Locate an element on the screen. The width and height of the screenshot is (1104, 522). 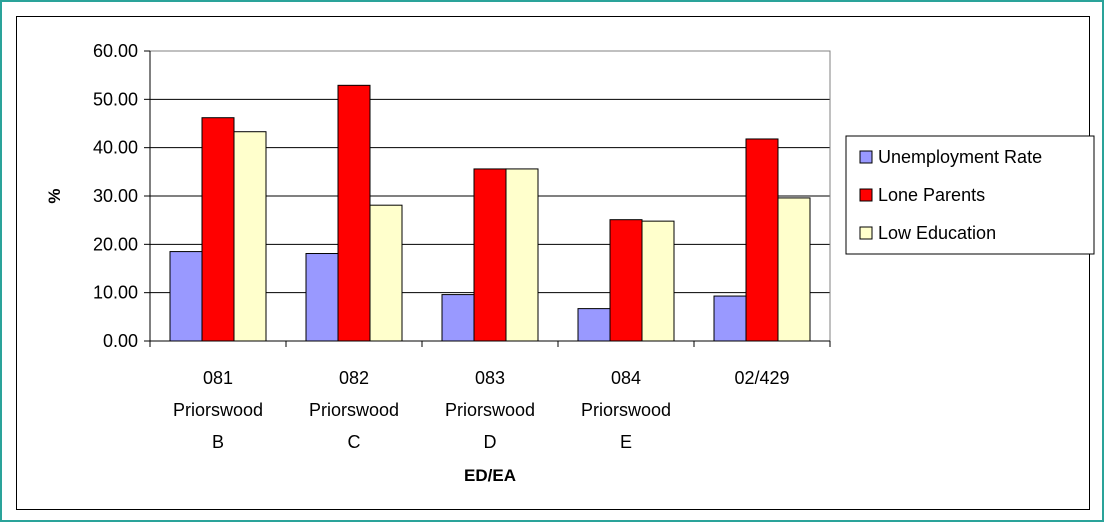
x-category-label: 083 is located at coordinates (490, 378).